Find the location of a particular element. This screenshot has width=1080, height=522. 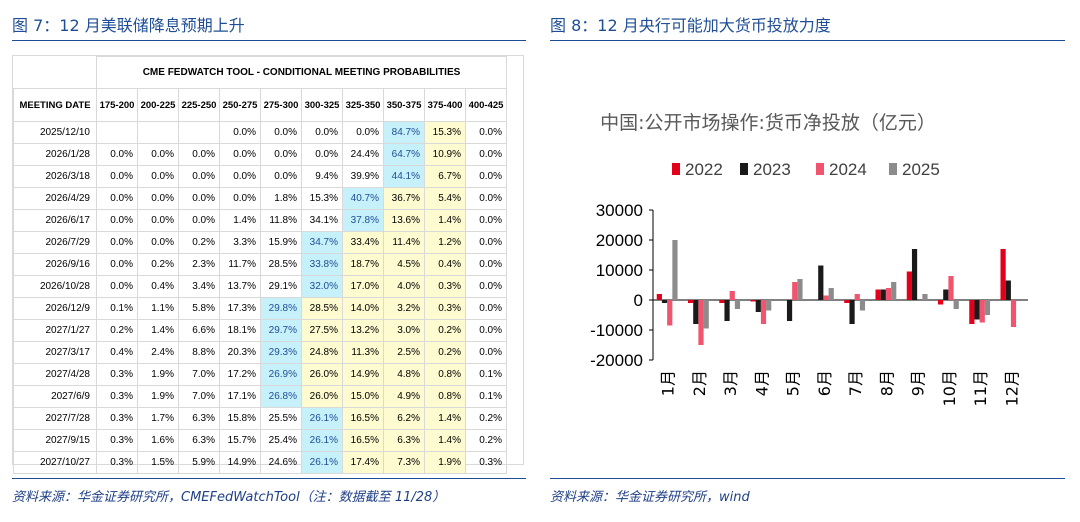

probability-cell: 15.3% is located at coordinates (322, 198).